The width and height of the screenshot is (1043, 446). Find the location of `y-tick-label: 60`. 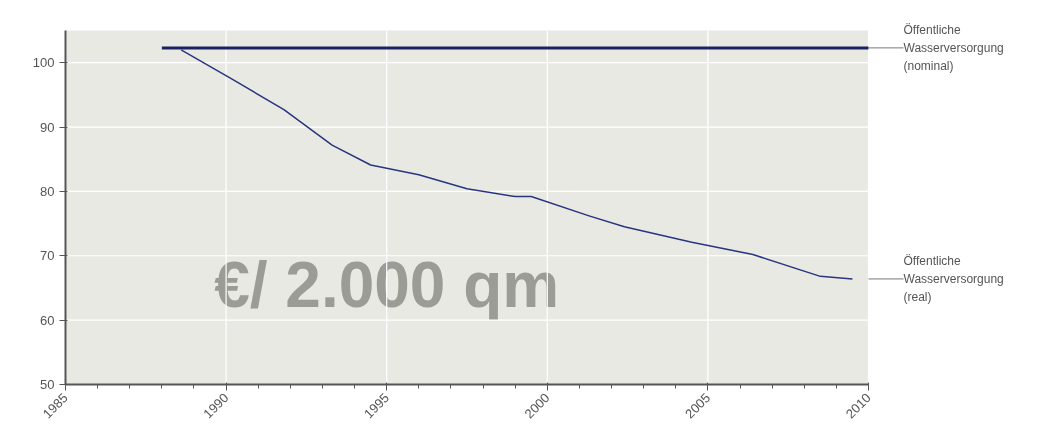

y-tick-label: 60 is located at coordinates (47, 320).